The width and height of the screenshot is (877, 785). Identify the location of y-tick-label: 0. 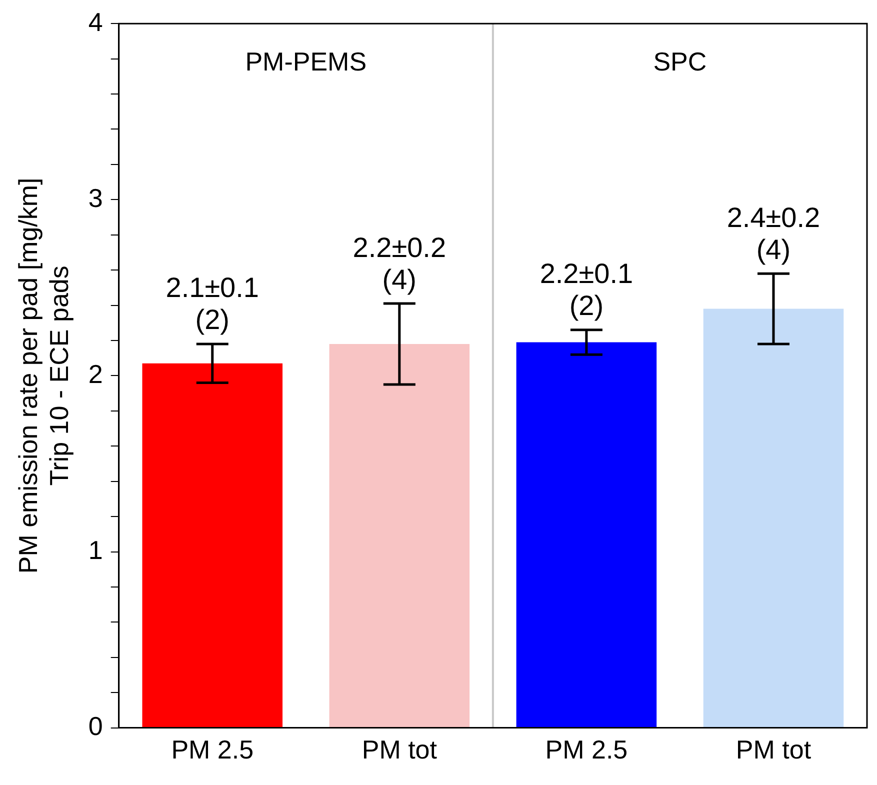
(95, 725).